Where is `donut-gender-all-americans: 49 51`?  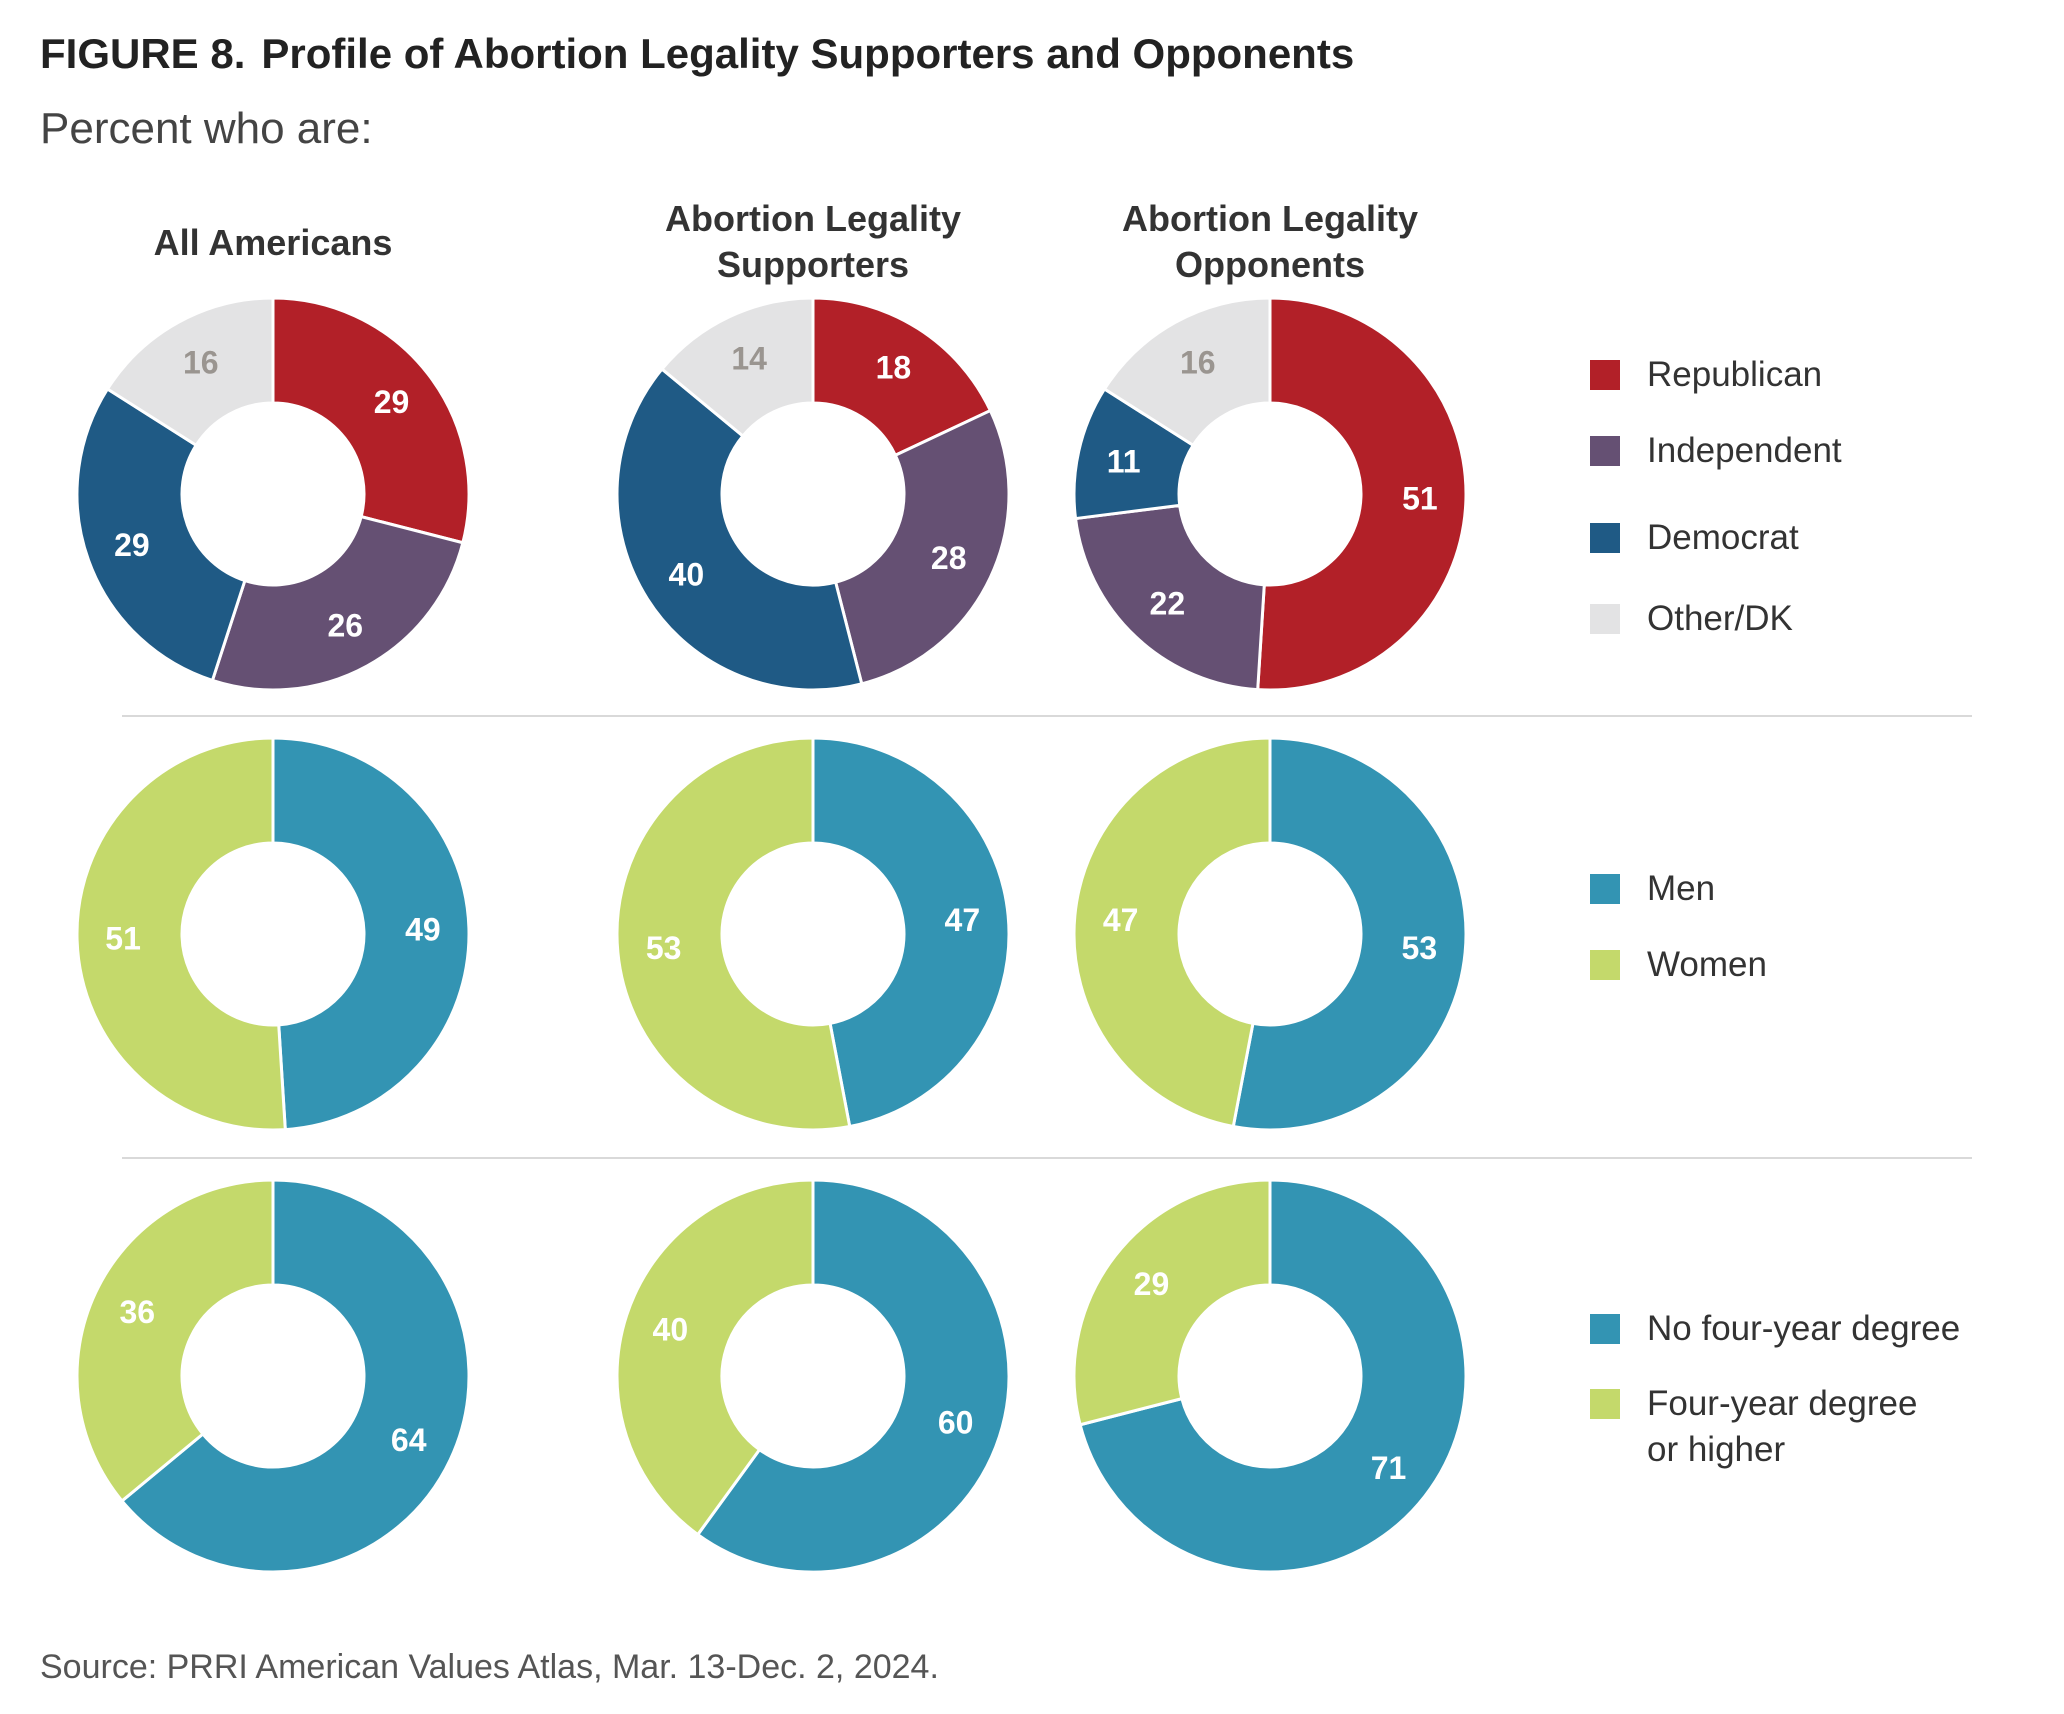 donut-gender-all-americans: 49 51 is located at coordinates (273, 934).